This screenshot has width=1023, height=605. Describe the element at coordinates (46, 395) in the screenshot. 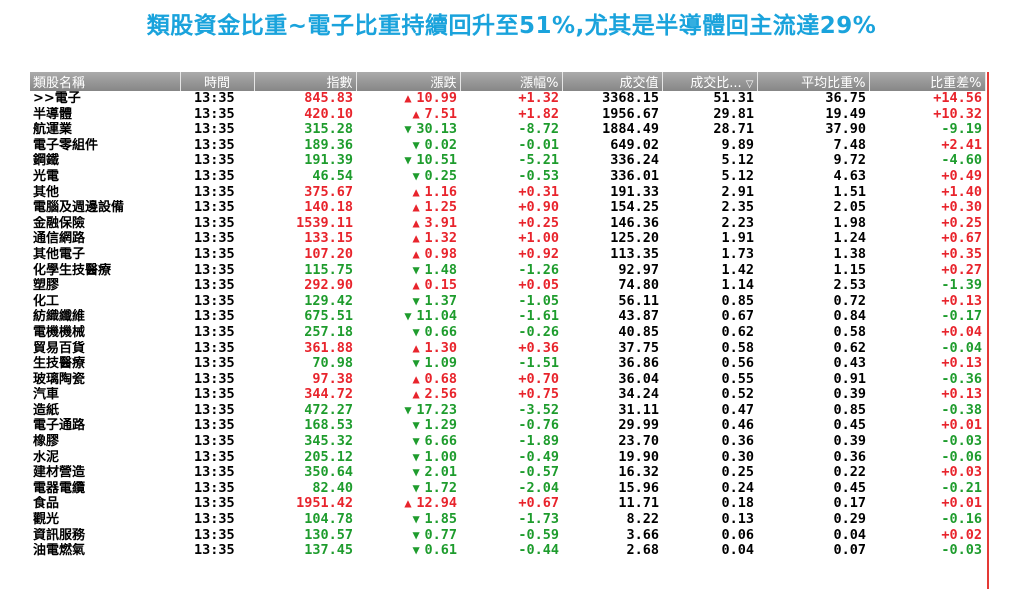

I see `cell-sector-name: 汽車` at that location.